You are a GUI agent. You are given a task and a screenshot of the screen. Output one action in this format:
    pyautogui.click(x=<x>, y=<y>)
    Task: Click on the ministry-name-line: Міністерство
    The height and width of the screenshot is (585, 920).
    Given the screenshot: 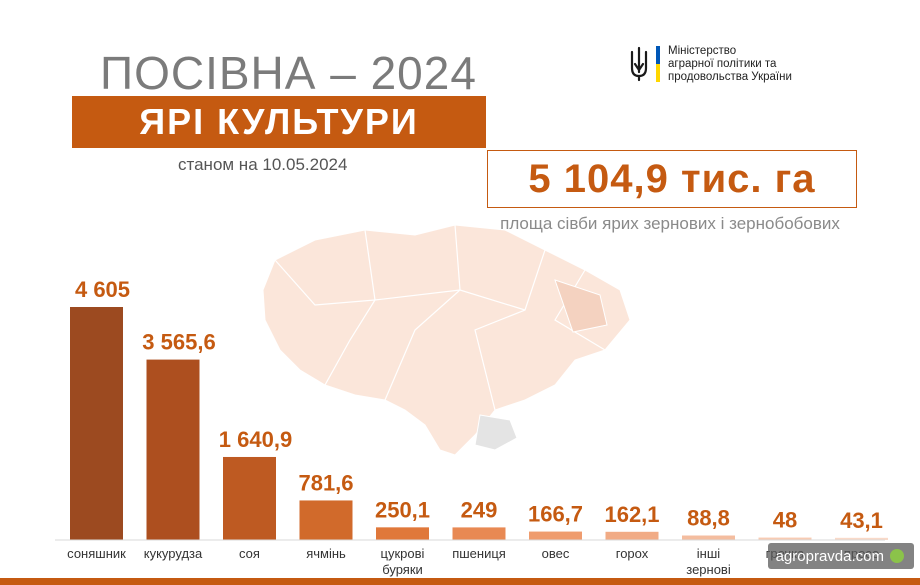 What is the action you would take?
    pyautogui.click(x=702, y=50)
    